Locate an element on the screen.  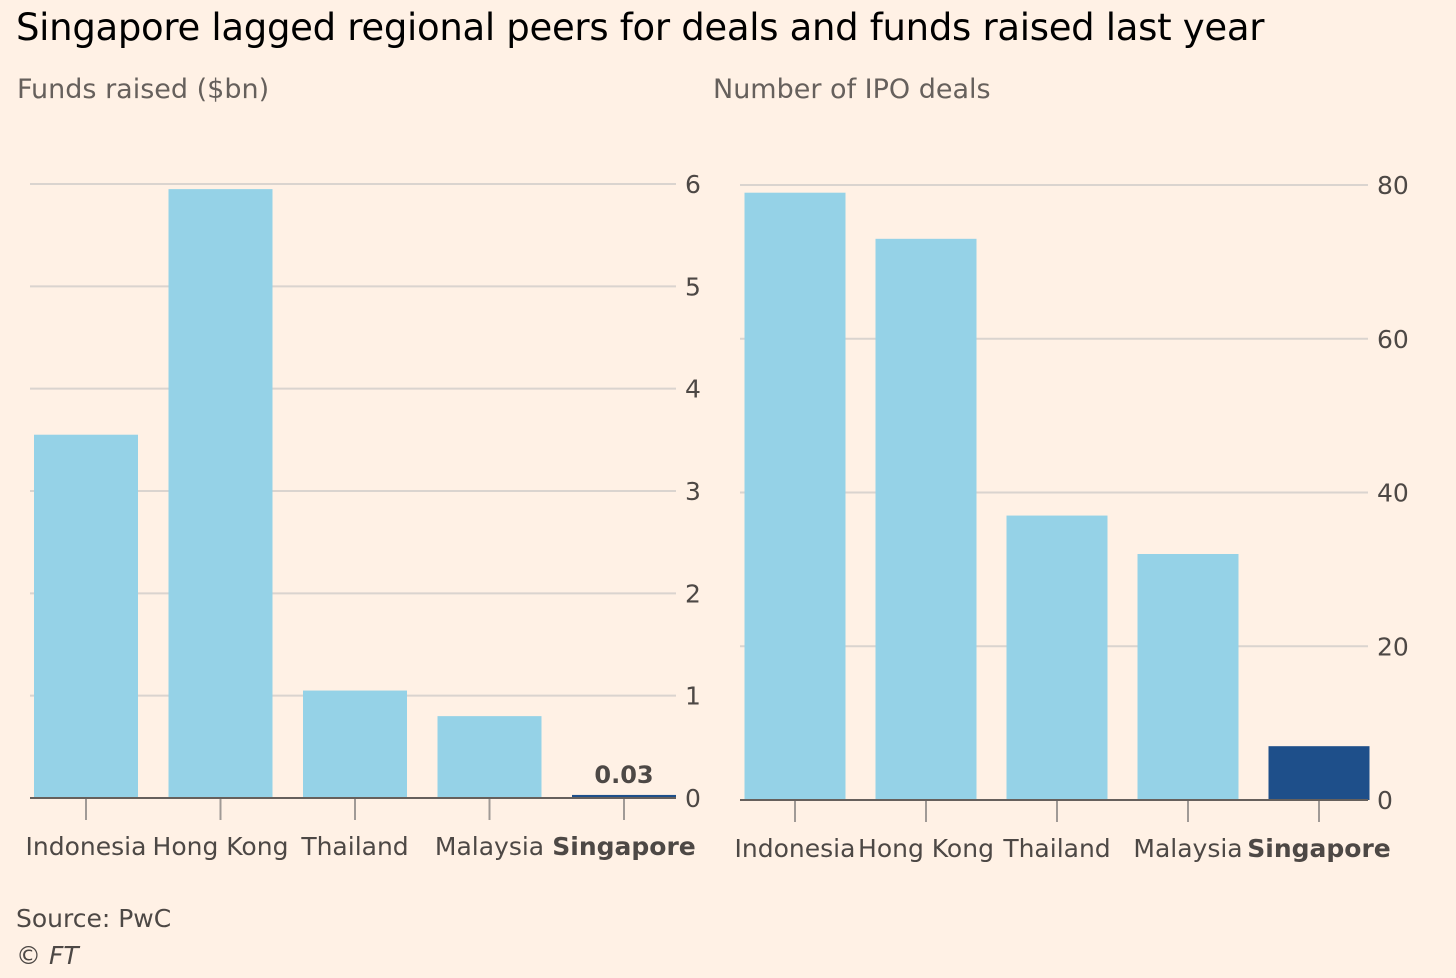
y-tick-label: 5 is located at coordinates (693, 286).